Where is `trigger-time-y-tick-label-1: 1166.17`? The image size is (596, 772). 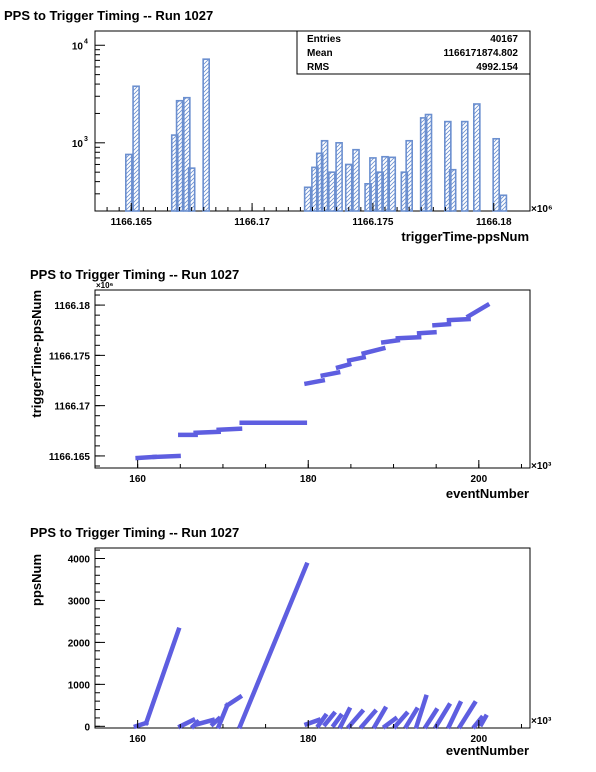 trigger-time-y-tick-label-1: 1166.17 is located at coordinates (72, 407).